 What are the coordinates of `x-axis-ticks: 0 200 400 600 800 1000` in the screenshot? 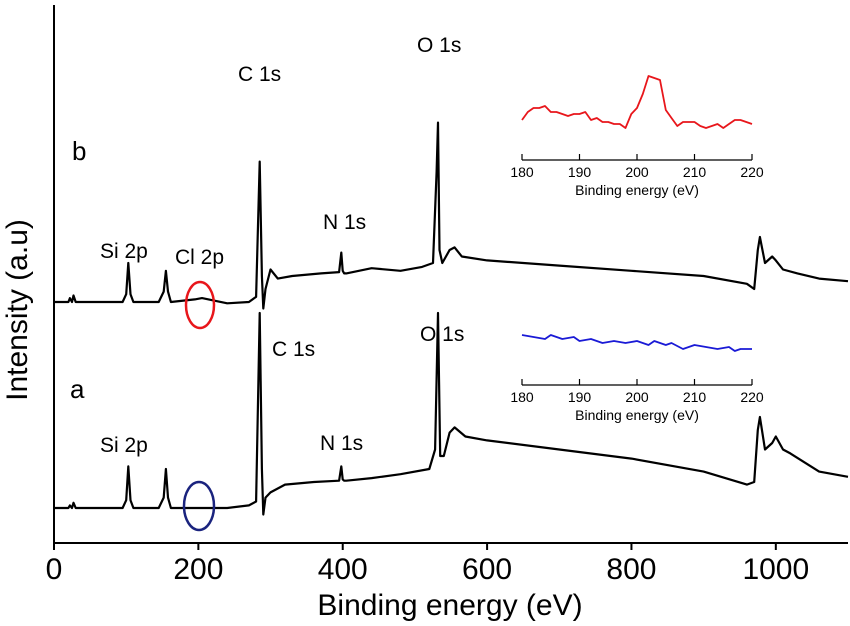 It's located at (427, 564).